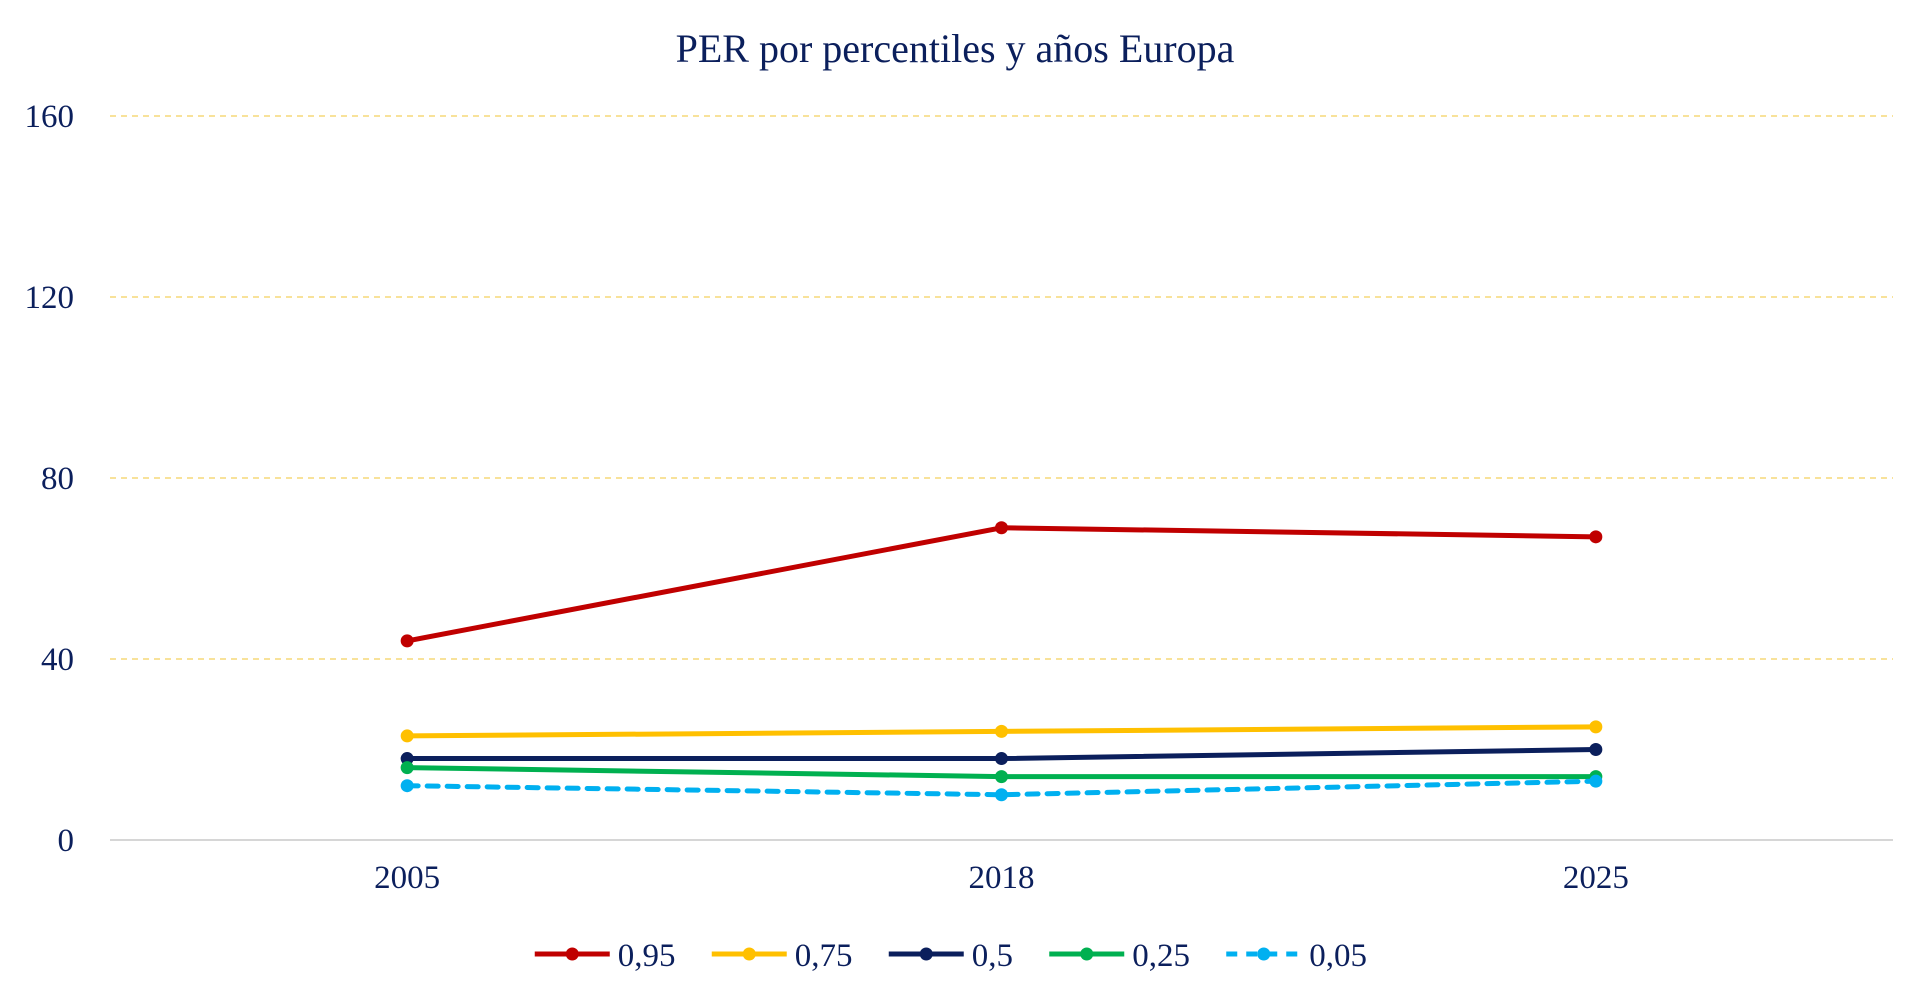 Image resolution: width=1910 pixels, height=1005 pixels. I want to click on legend-item-0,75: 0,75, so click(782, 956).